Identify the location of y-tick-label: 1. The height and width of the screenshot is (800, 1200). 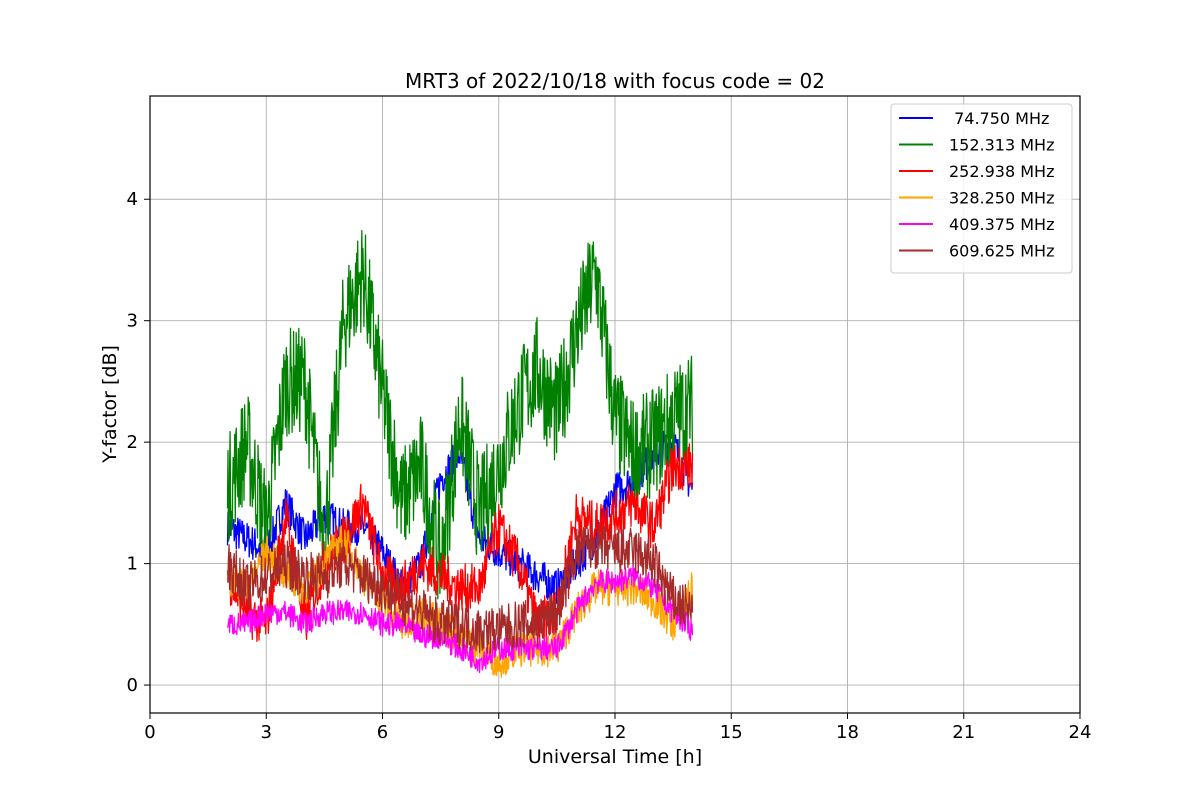
(132, 564).